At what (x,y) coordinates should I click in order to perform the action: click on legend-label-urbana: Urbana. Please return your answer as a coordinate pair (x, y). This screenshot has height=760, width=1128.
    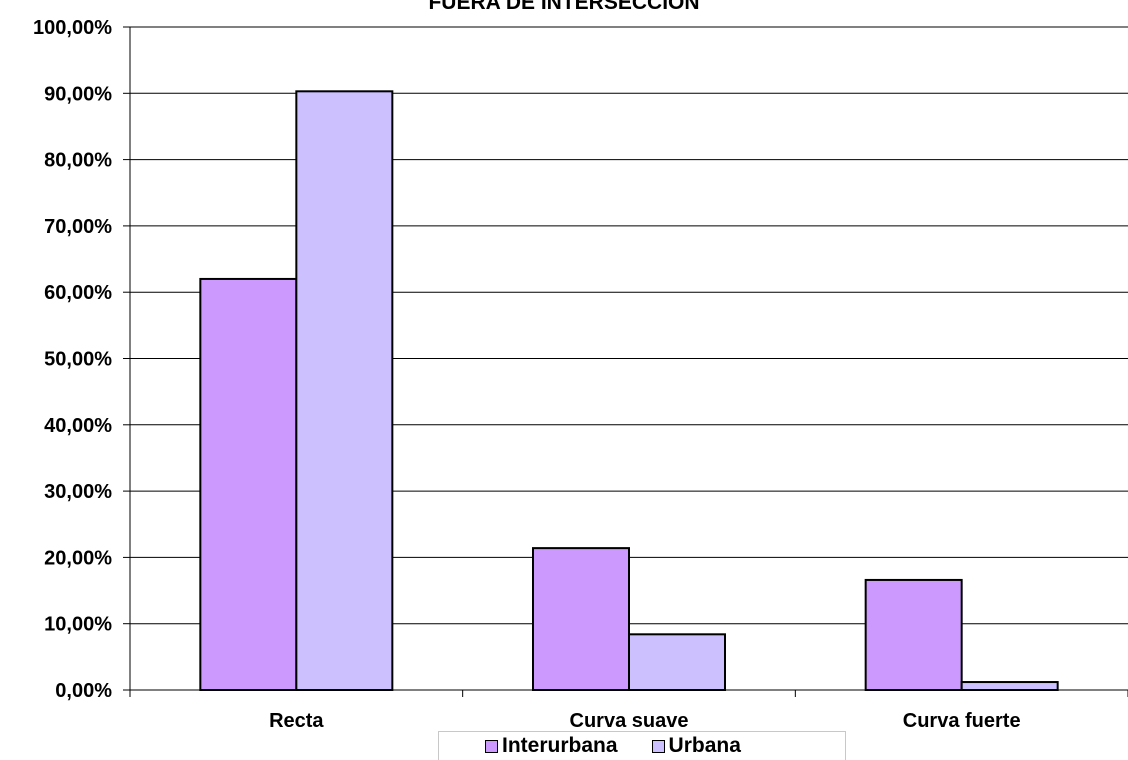
    Looking at the image, I should click on (704, 745).